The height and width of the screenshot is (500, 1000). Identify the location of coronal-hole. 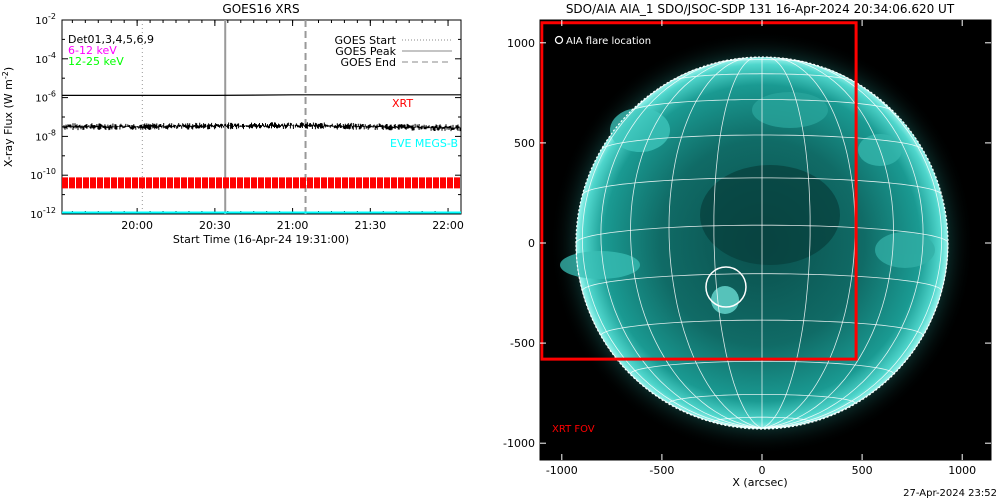
(770, 215).